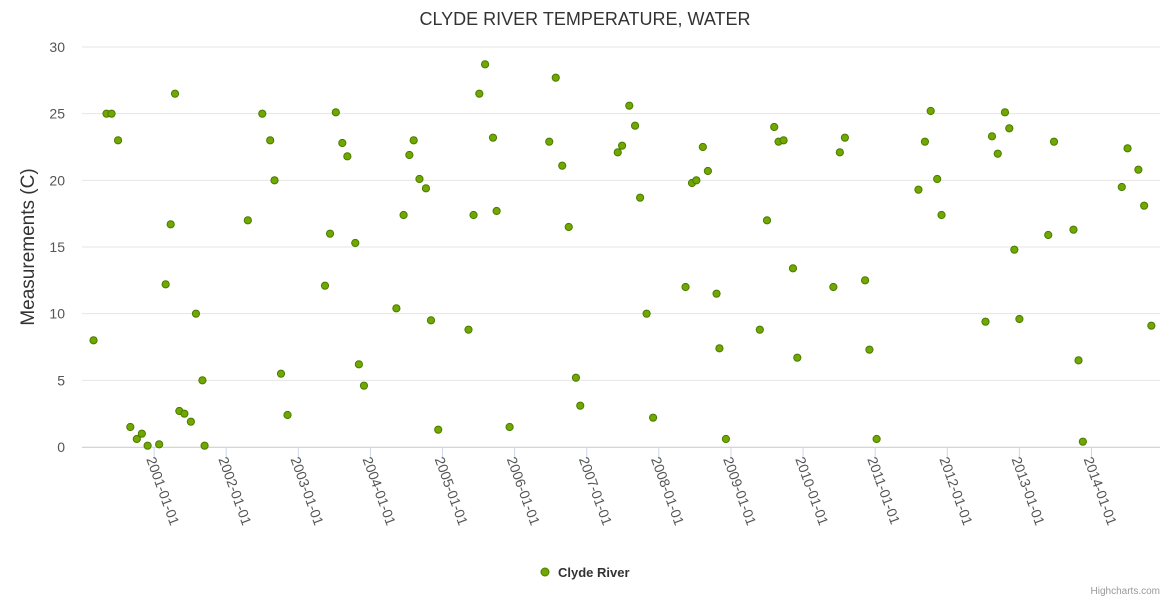 The width and height of the screenshot is (1170, 605). What do you see at coordinates (594, 572) in the screenshot?
I see `legend-label: Clyde River` at bounding box center [594, 572].